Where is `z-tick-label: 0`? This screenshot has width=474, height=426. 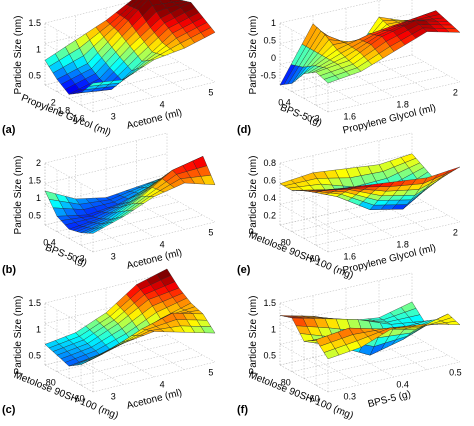 z-tick-label: 0 is located at coordinates (273, 58).